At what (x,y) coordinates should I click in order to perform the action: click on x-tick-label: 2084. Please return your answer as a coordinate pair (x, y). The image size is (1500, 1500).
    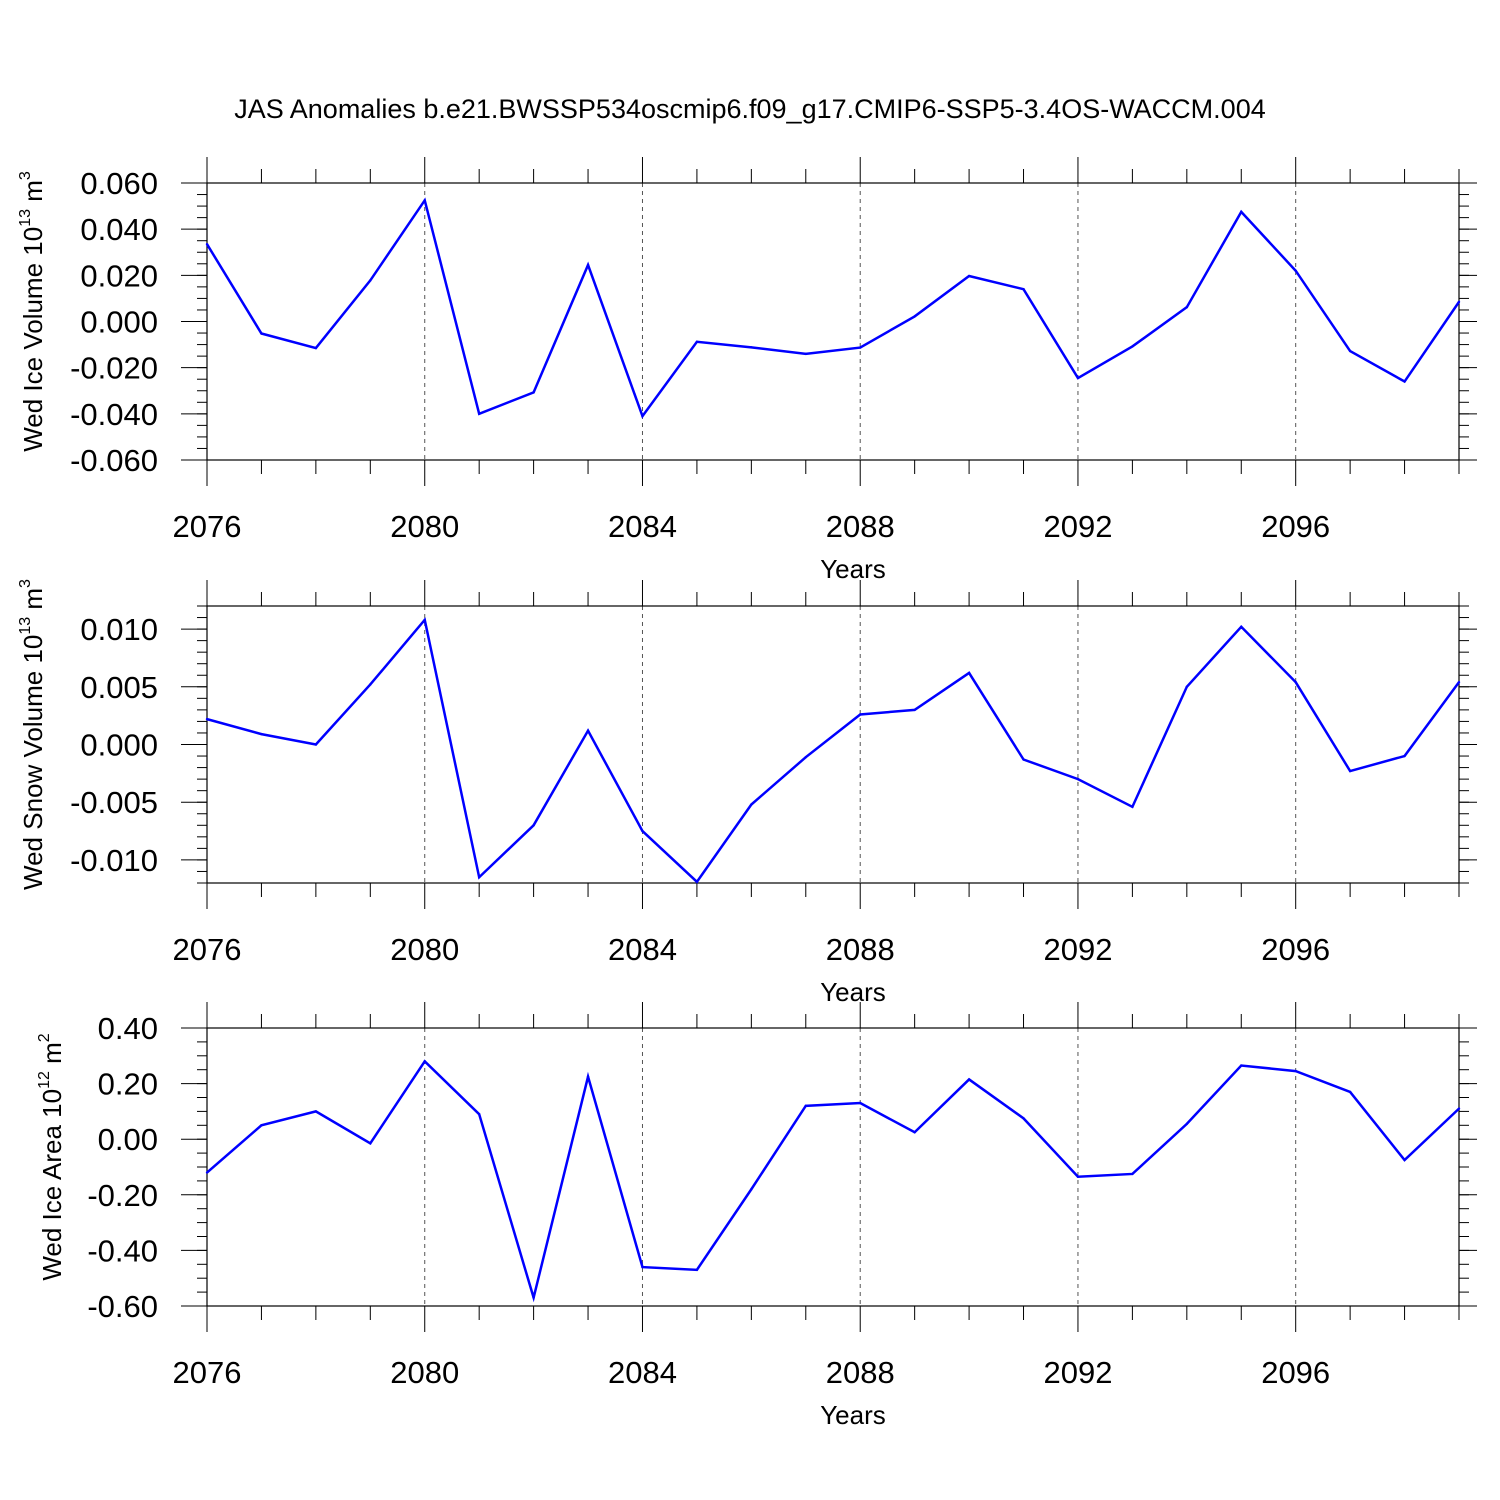
    Looking at the image, I should click on (642, 949).